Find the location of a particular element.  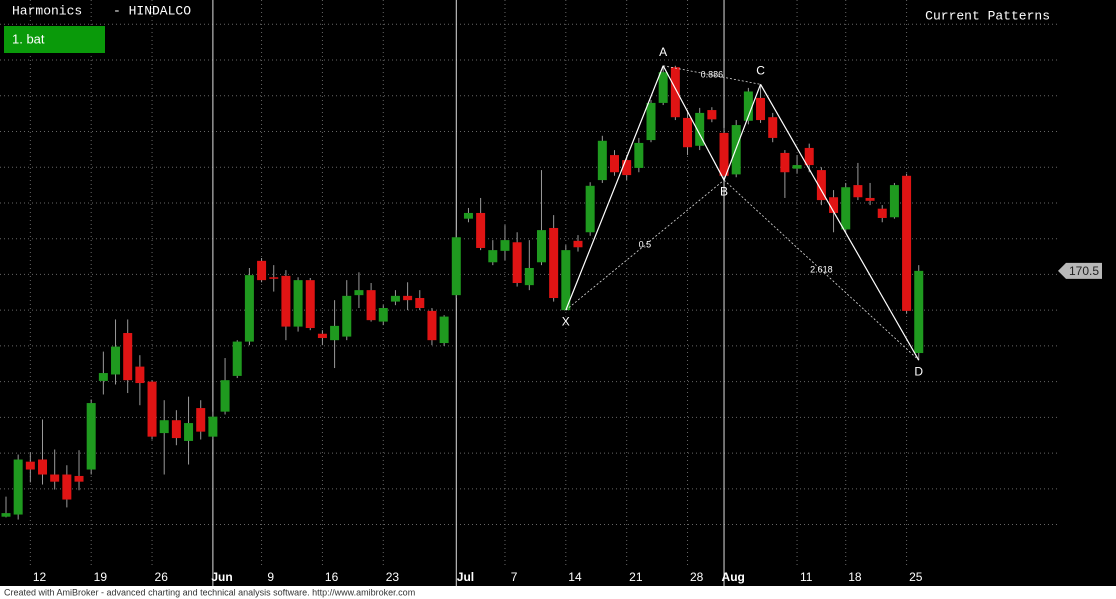

pattern-ratio-label: 0.886 is located at coordinates (712, 74).